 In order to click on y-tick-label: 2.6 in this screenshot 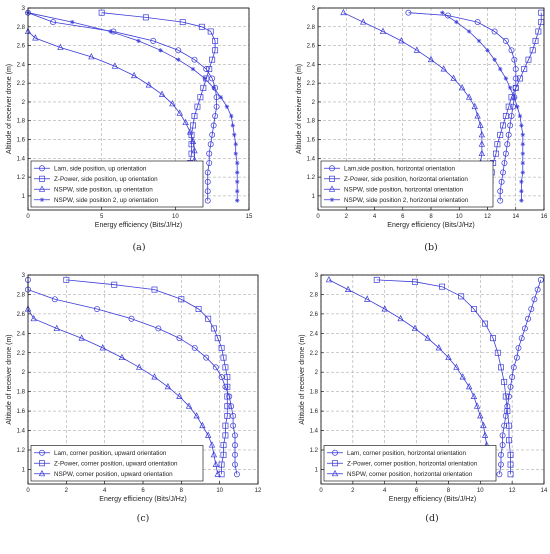, I will do `click(314, 315)`.